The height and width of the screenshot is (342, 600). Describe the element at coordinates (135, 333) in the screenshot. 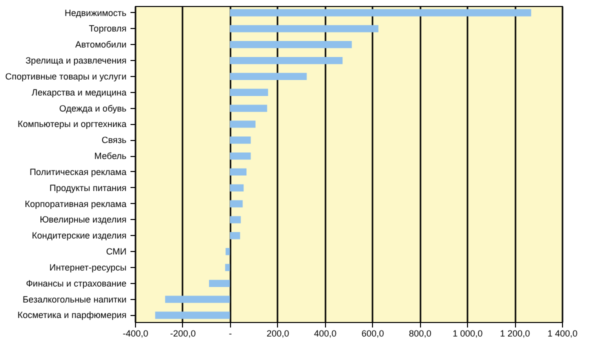

I see `x-tick-label: -400,0` at that location.